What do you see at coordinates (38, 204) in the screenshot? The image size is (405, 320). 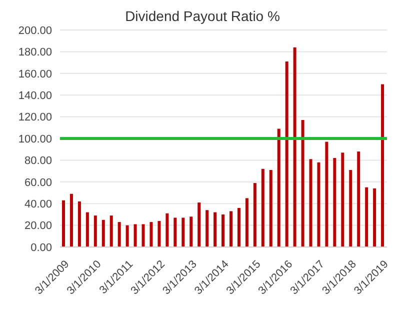 I see `y-tick-label: 40.00` at bounding box center [38, 204].